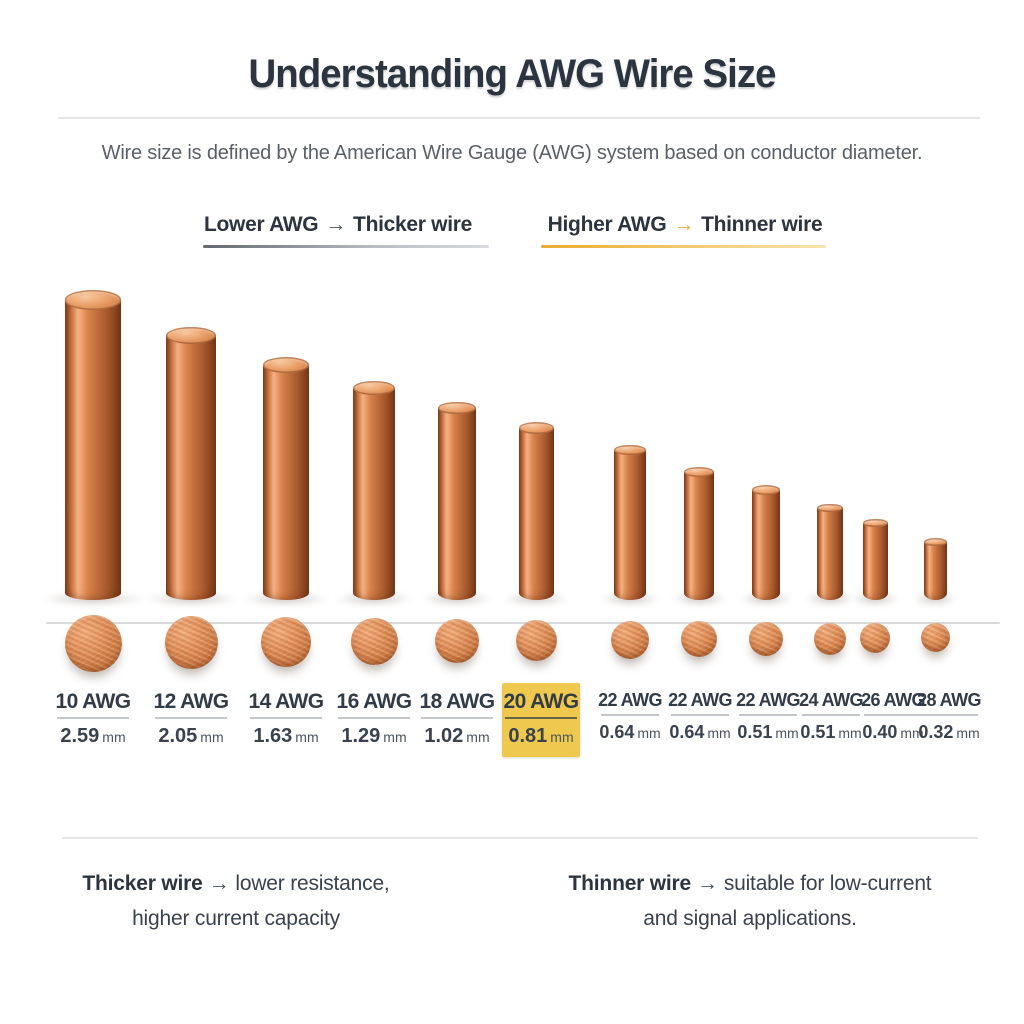 The height and width of the screenshot is (1024, 1024). I want to click on wire-label-column: 10 AWG 2.59 mm, so click(93, 719).